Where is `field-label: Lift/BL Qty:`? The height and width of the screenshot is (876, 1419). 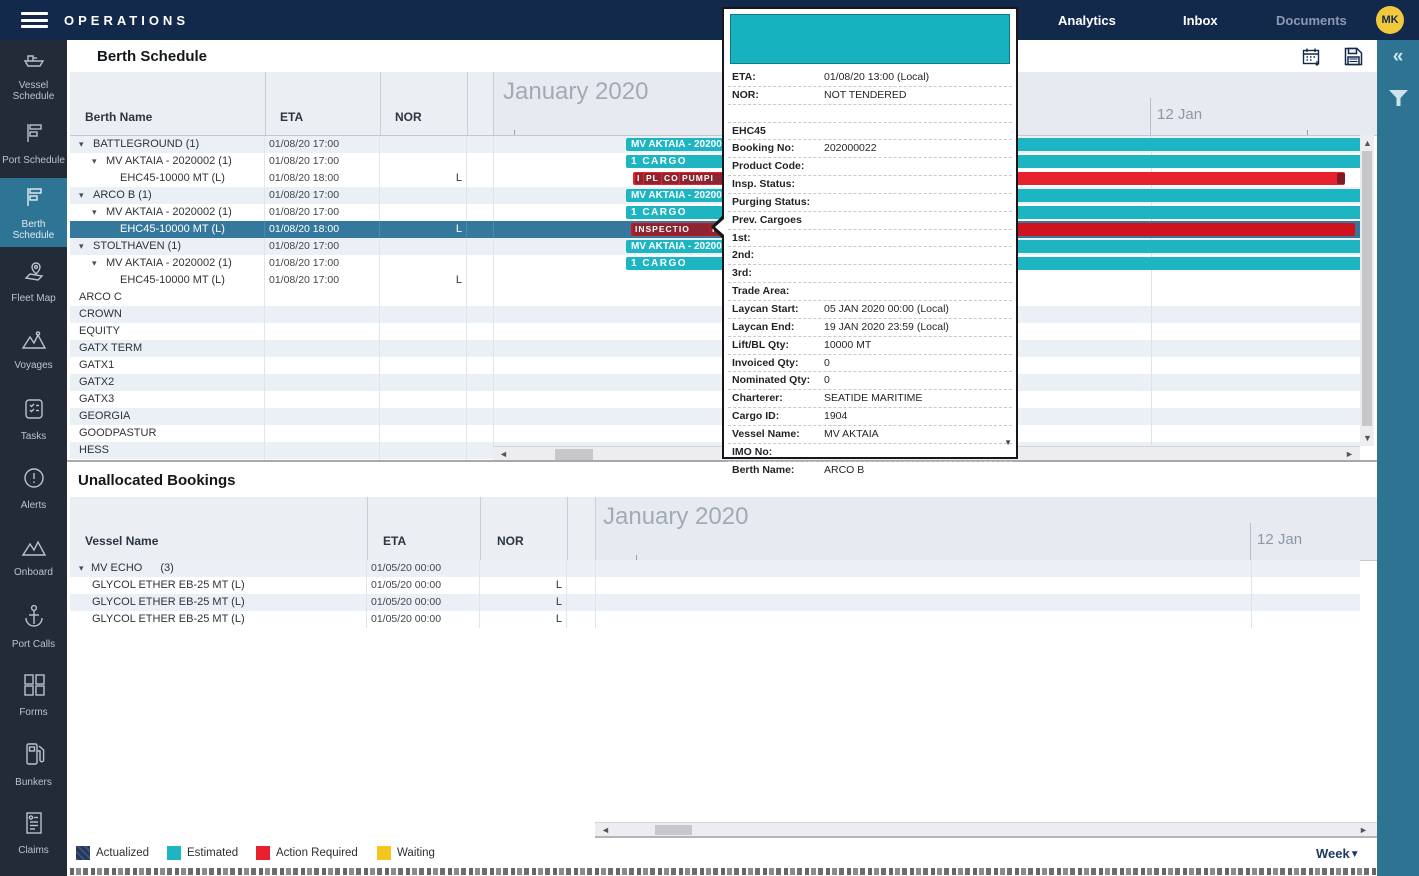 field-label: Lift/BL Qty: is located at coordinates (760, 344).